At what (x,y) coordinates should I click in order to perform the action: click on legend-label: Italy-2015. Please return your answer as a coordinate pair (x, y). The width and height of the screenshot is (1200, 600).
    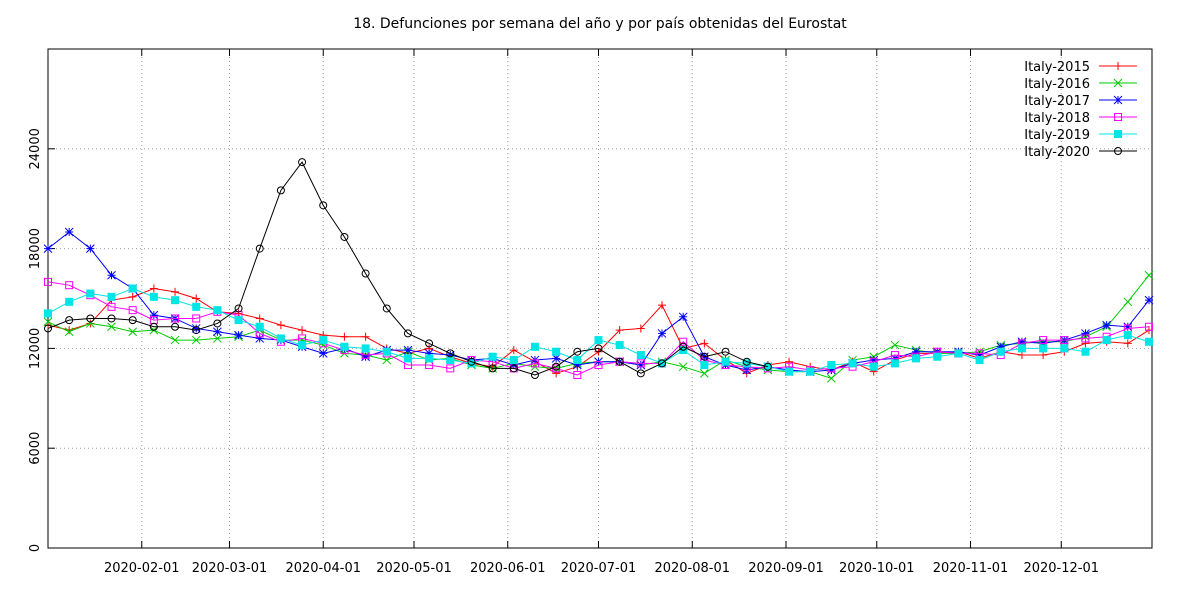
    Looking at the image, I should click on (1057, 67).